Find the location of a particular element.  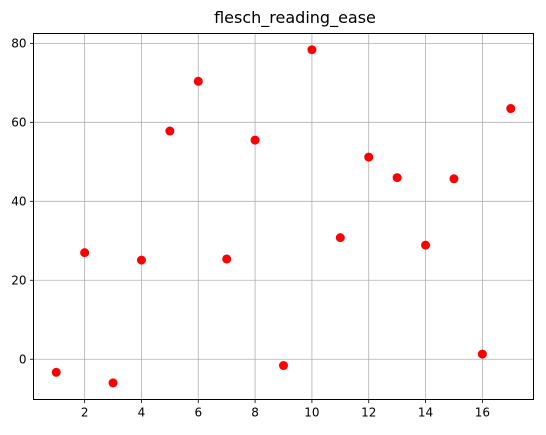

y-tick-label: 60 is located at coordinates (18, 123).